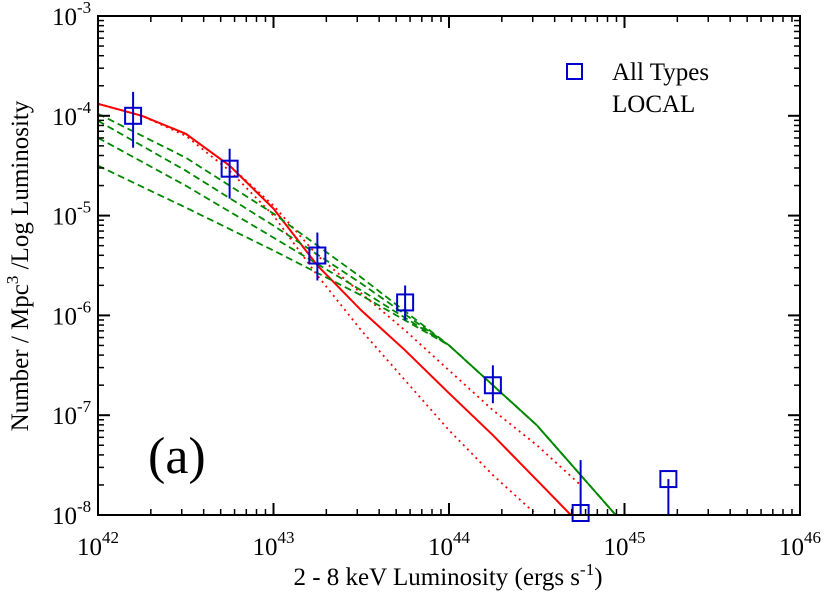 The image size is (830, 594). Describe the element at coordinates (84, 306) in the screenshot. I see `y-tick-label-exp: -6` at that location.